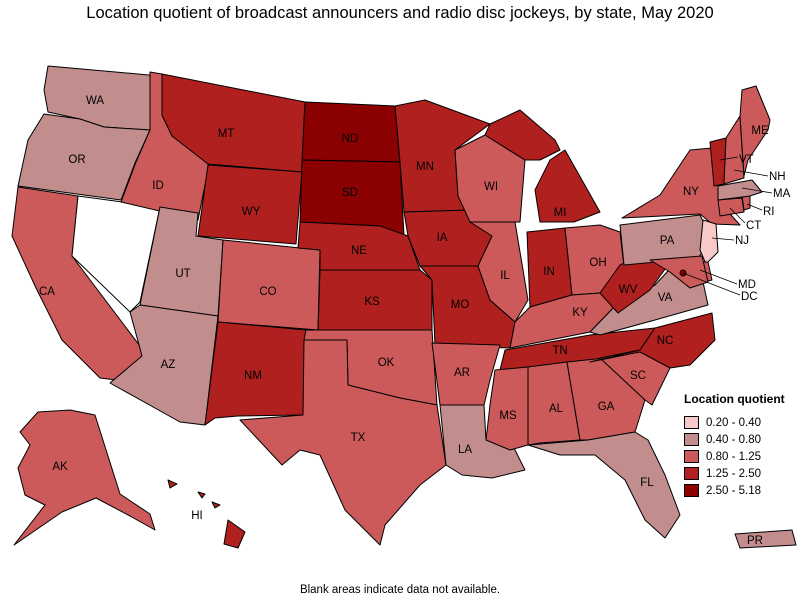 This screenshot has height=600, width=800. Describe the element at coordinates (549, 272) in the screenshot. I see `label-IN: IN` at that location.